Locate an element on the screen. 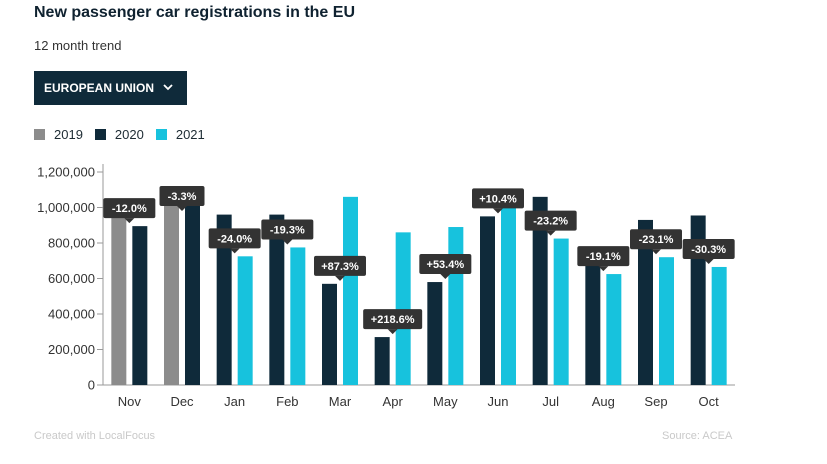  bar-2021-sep is located at coordinates (666, 321).